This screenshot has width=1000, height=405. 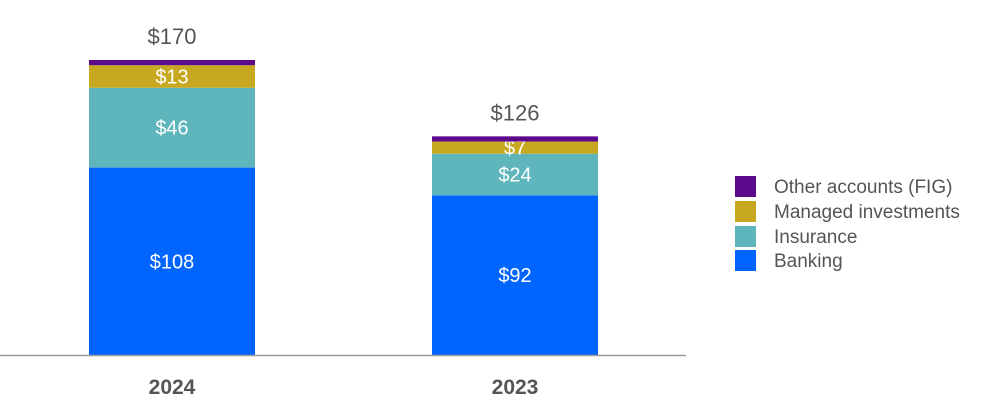 What do you see at coordinates (172, 36) in the screenshot?
I see `total-label: $170` at bounding box center [172, 36].